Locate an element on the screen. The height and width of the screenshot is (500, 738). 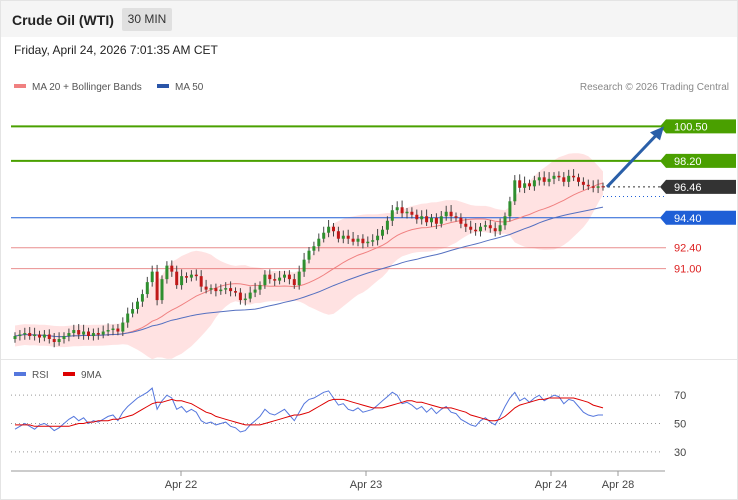
rsi-tick-label-50: 50 is located at coordinates (680, 425).